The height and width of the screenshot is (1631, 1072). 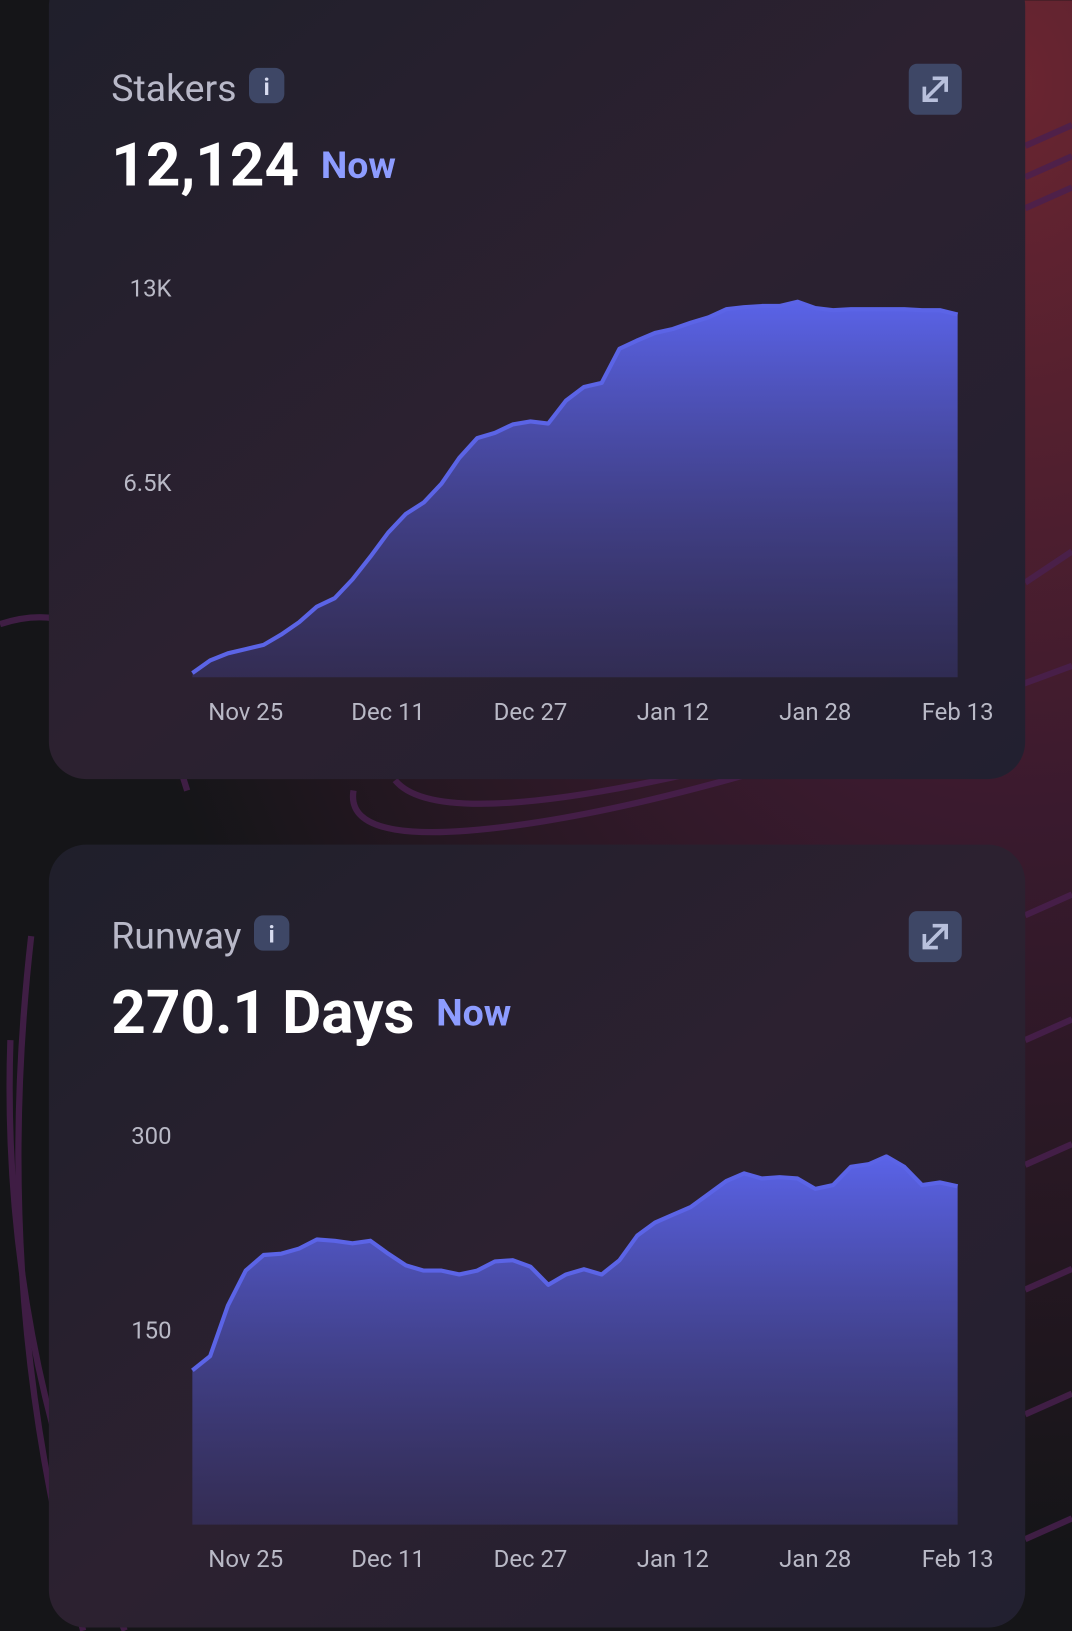 I want to click on card-title: Stakers, so click(x=173, y=89).